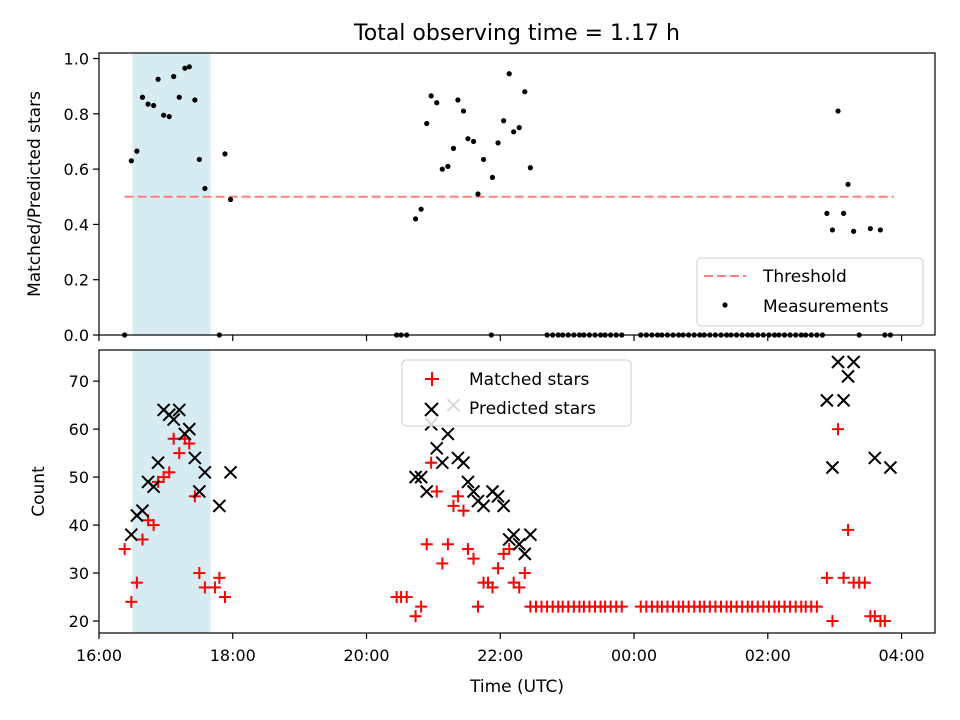  What do you see at coordinates (79, 525) in the screenshot?
I see `y-tick-label: 40` at bounding box center [79, 525].